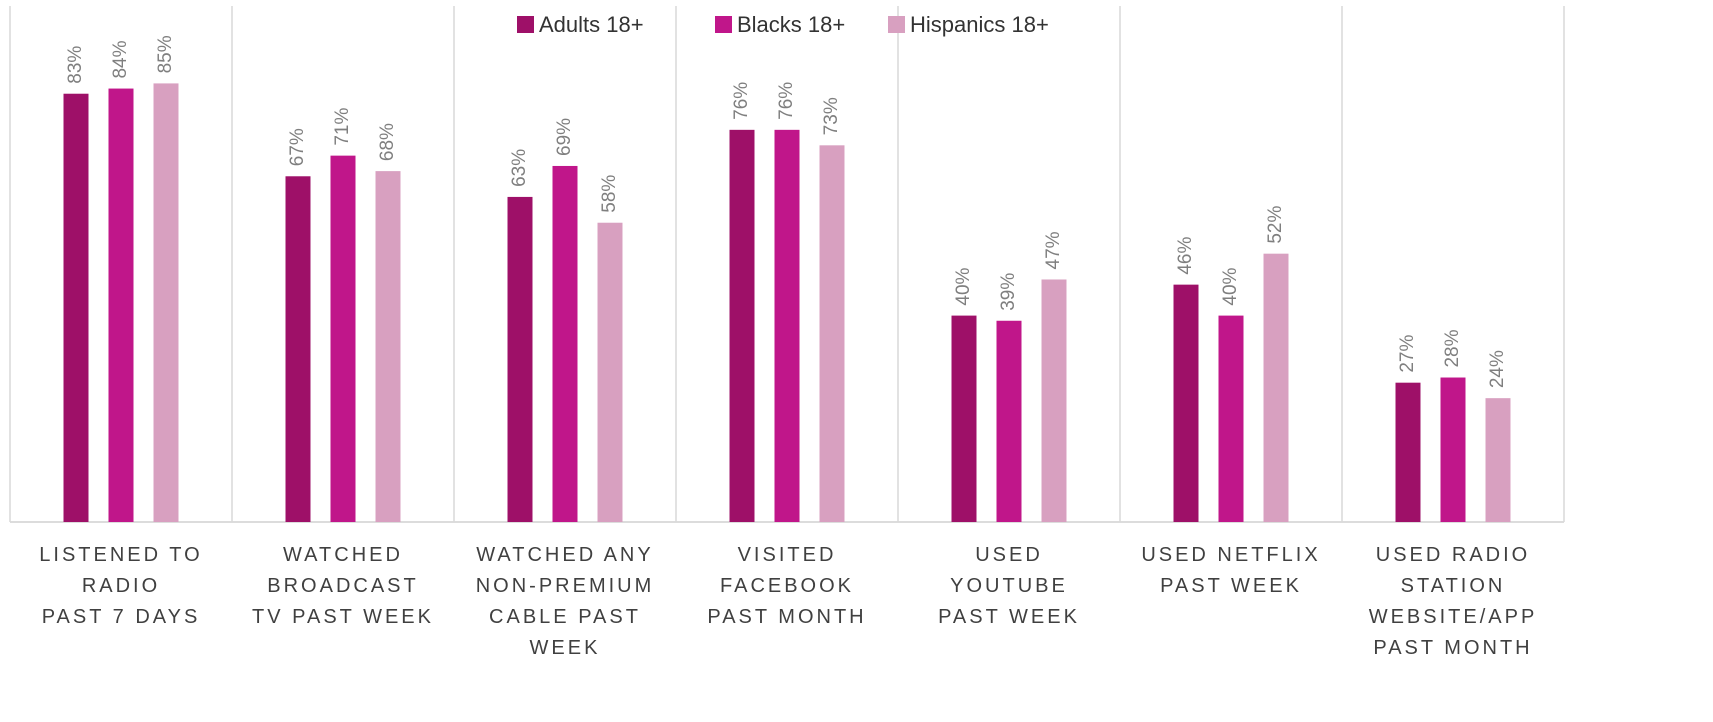  Describe the element at coordinates (1452, 348) in the screenshot. I see `data-label: 28%` at that location.